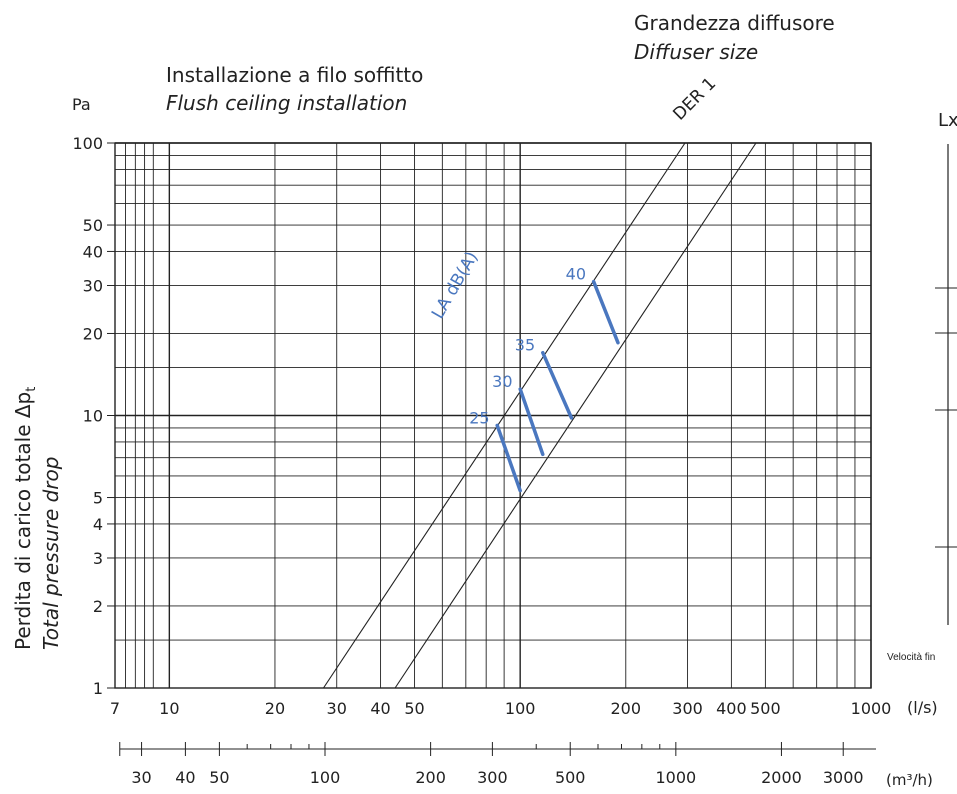 The height and width of the screenshot is (794, 957). What do you see at coordinates (98, 688) in the screenshot?
I see `y-tick-label: 1` at bounding box center [98, 688].